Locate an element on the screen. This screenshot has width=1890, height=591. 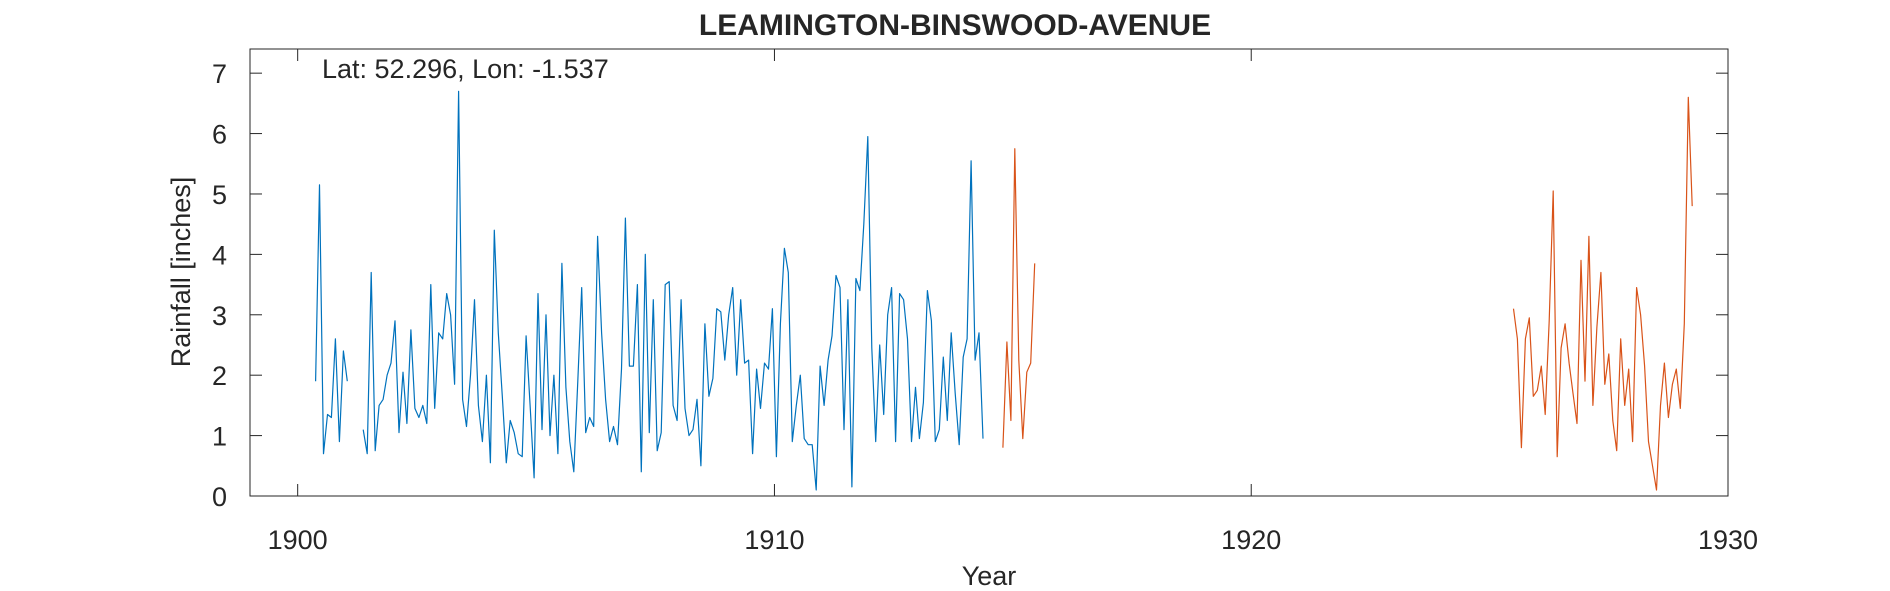
lat-lon-annotation: Lat: 52.296, Lon: -1.537 is located at coordinates (465, 69).